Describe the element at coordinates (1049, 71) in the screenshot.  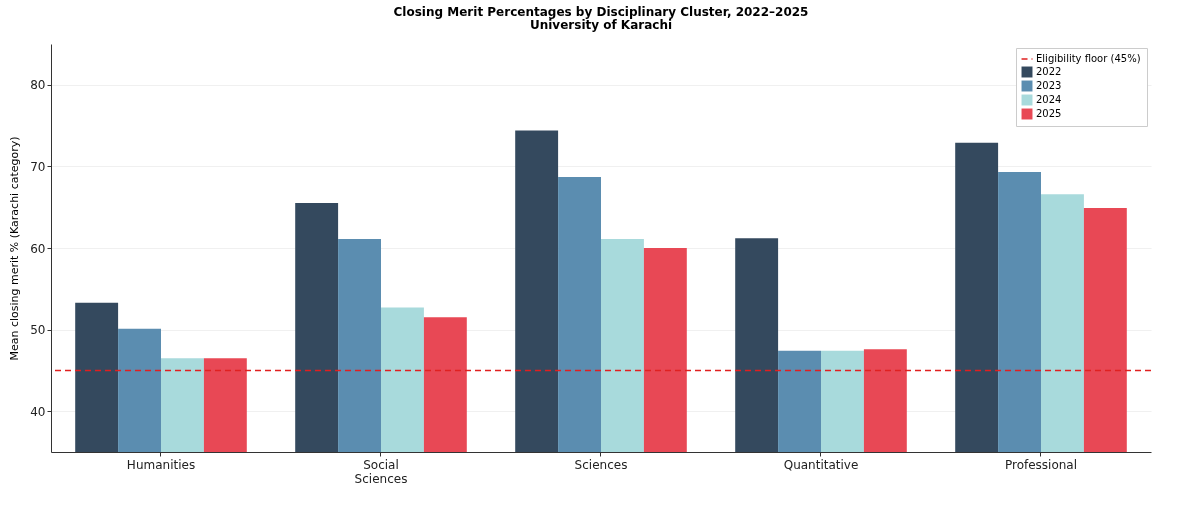
I see `legend-label: 2022` at that location.